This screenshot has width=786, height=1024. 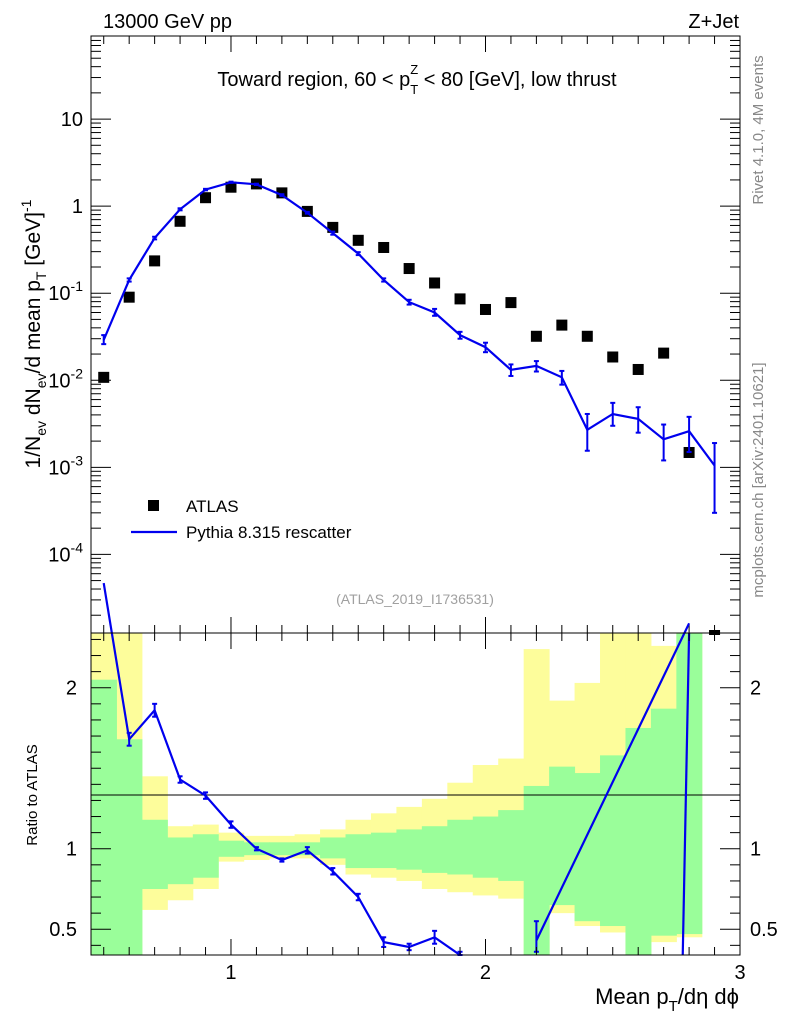 What do you see at coordinates (212, 506) in the screenshot?
I see `legend-label-atlas: ATLAS` at bounding box center [212, 506].